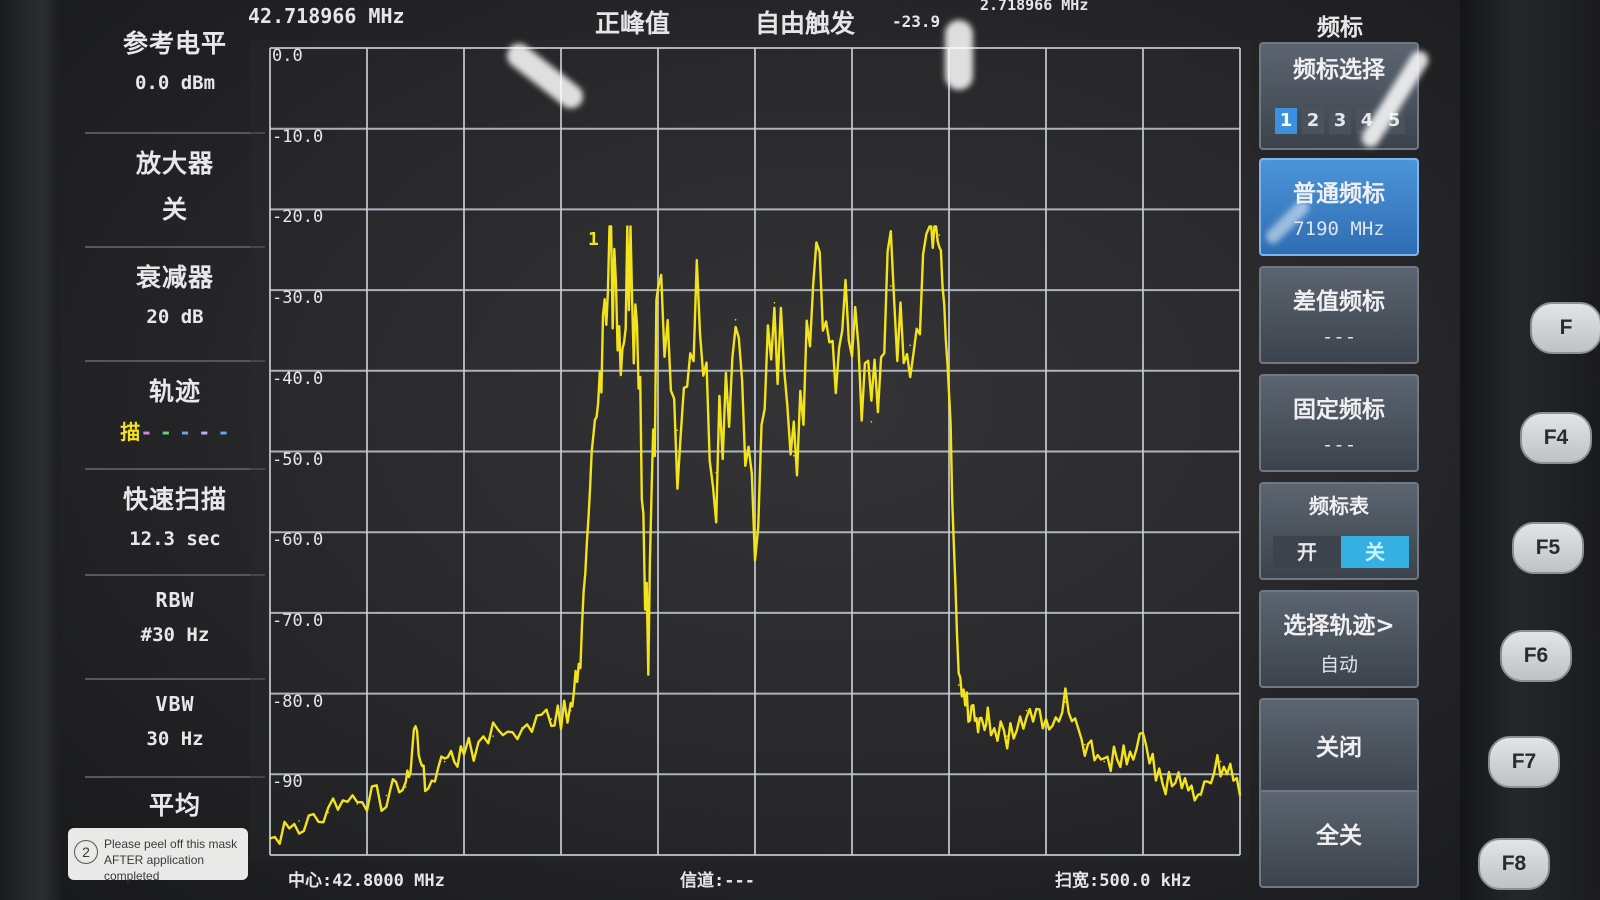 This screenshot has width=1600, height=900. I want to click on fixed-marker-label: 固定频标, so click(1339, 410).